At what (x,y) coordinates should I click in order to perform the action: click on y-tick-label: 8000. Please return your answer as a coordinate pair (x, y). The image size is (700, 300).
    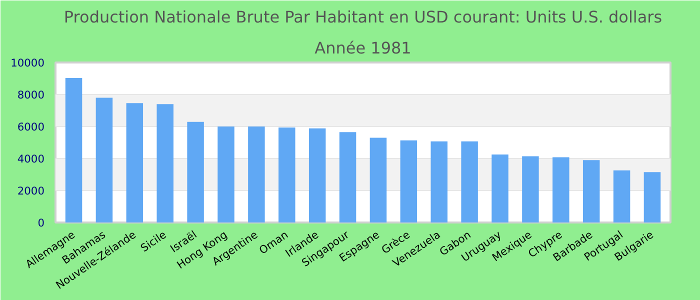
    Looking at the image, I should click on (31, 95).